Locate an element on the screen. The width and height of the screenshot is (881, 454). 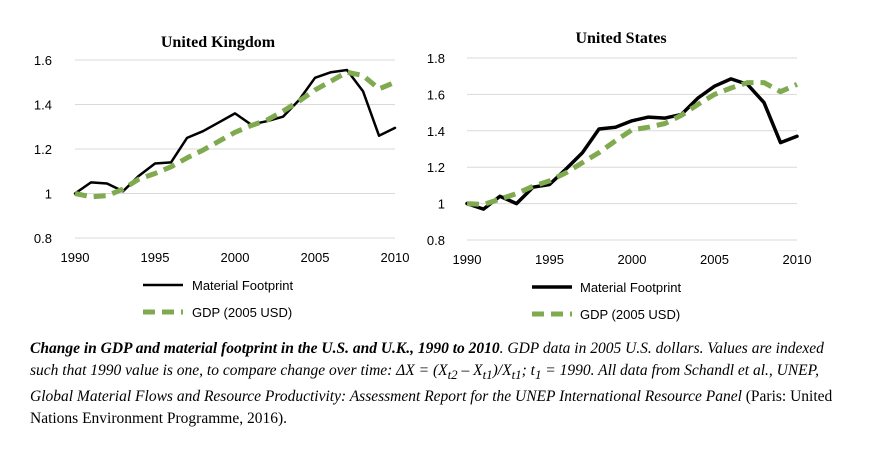
caption-text: ; t is located at coordinates (528, 370).